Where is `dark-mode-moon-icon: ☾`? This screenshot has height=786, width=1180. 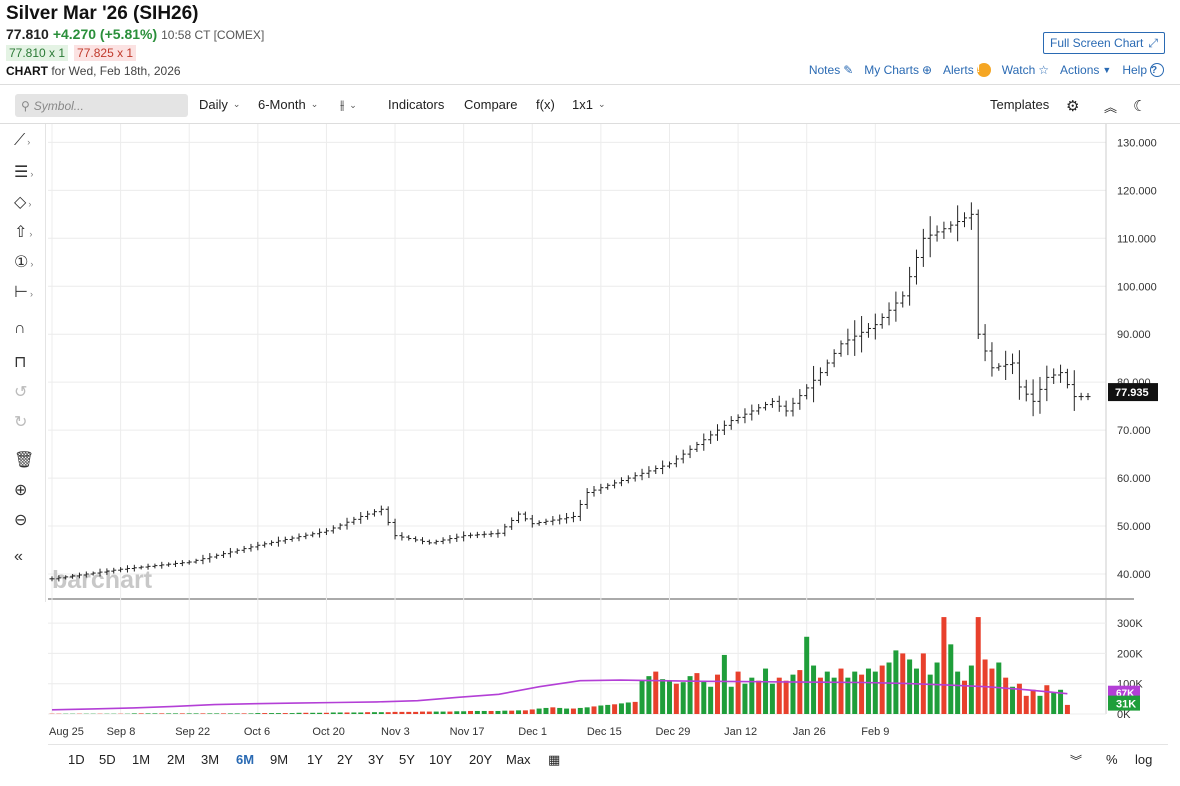
dark-mode-moon-icon: ☾ is located at coordinates (1140, 106).